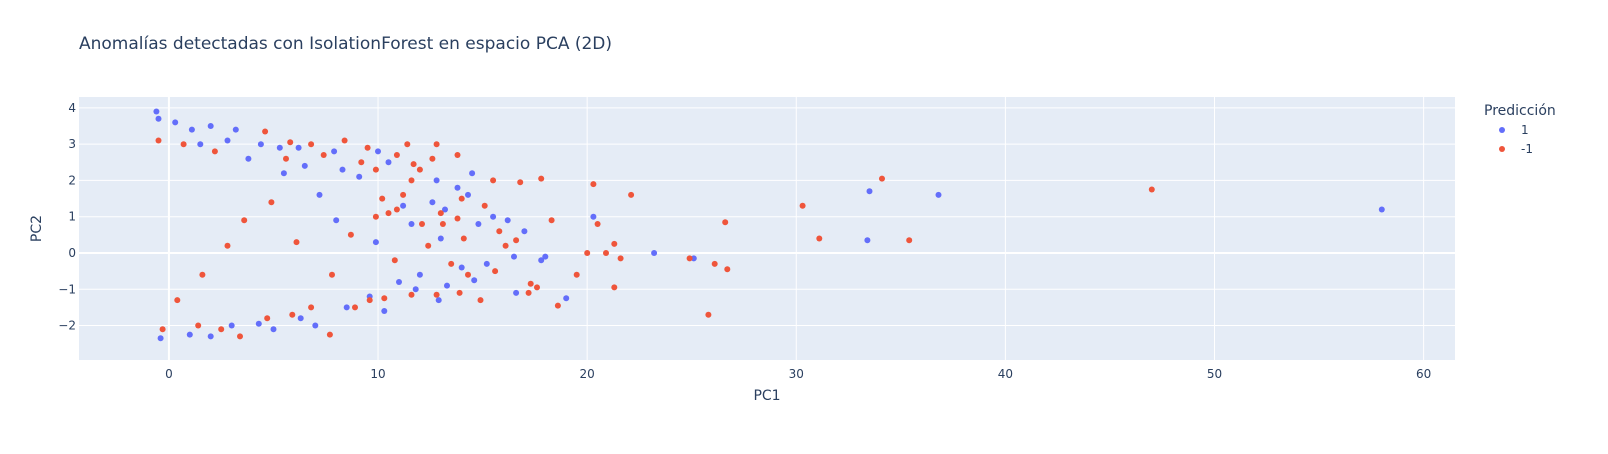 The width and height of the screenshot is (1608, 454). I want to click on legend-item: -1, so click(1516, 149).